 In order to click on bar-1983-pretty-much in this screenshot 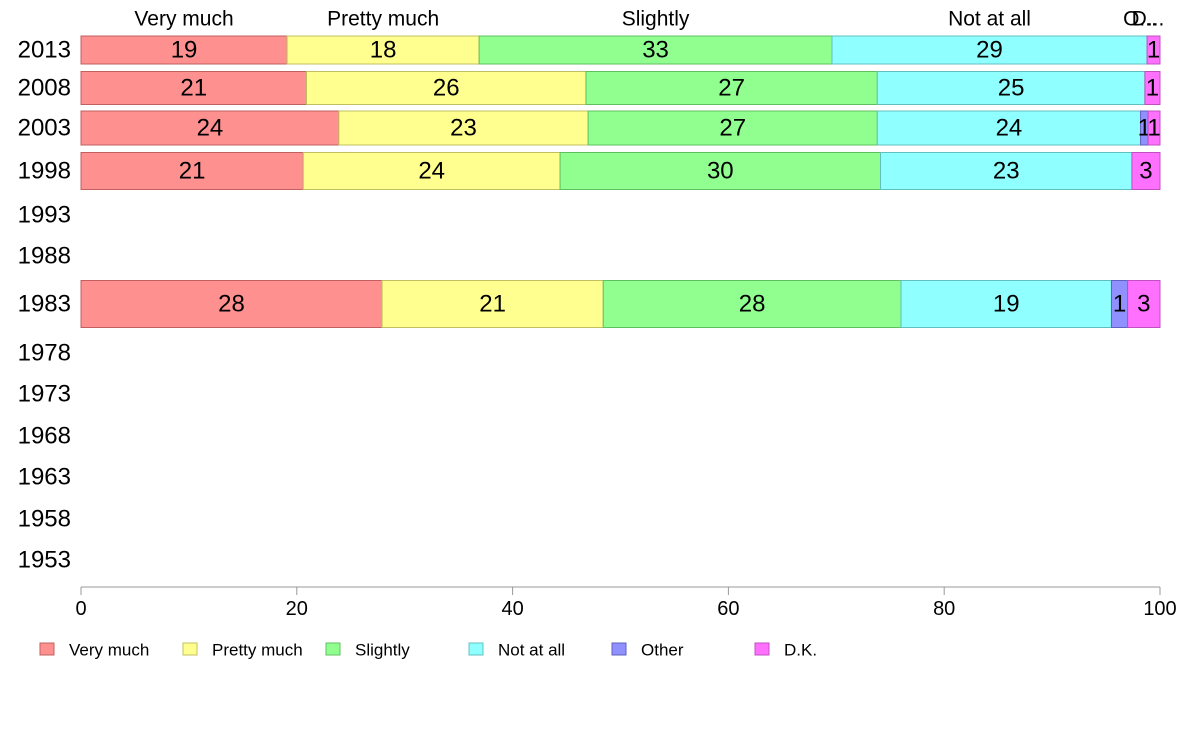, I will do `click(492, 304)`.